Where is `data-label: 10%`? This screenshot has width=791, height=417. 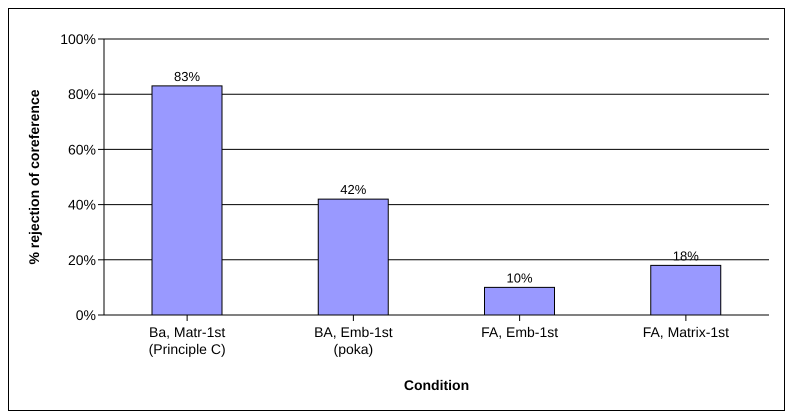
data-label: 10% is located at coordinates (519, 278).